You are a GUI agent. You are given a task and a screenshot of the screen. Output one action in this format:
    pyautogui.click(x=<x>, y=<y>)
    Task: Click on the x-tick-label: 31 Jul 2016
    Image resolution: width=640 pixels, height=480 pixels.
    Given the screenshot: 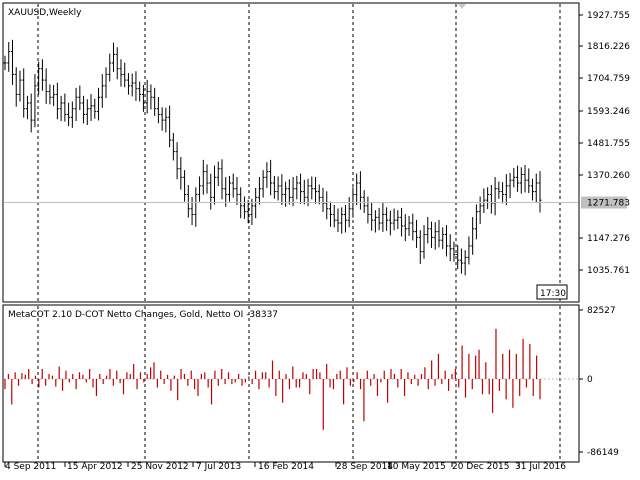 What is the action you would take?
    pyautogui.click(x=540, y=467)
    